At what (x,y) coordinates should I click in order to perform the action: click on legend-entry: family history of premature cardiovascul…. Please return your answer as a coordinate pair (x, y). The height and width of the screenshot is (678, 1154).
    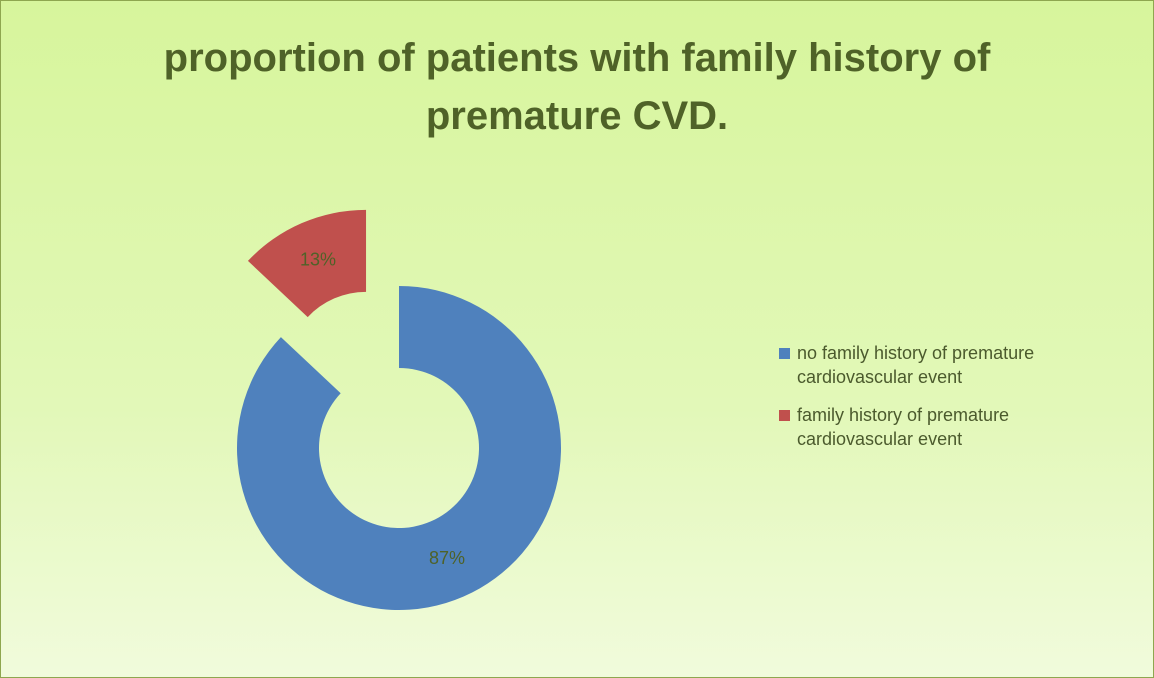
    Looking at the image, I should click on (945, 427).